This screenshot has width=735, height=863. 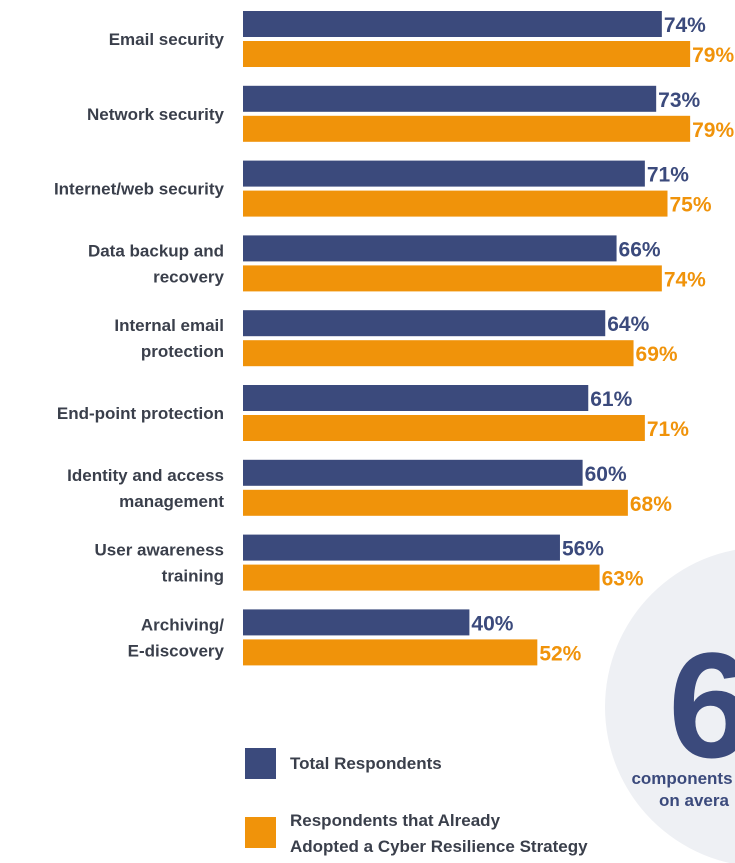 What do you see at coordinates (145, 475) in the screenshot?
I see `category-label-6-line-1: Identity and access` at bounding box center [145, 475].